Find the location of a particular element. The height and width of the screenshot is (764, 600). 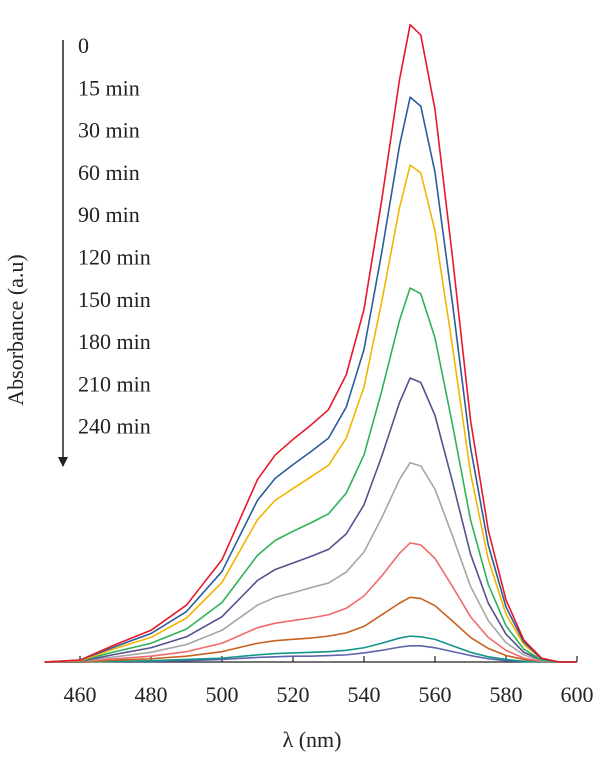

legend-label: 210 min is located at coordinates (114, 383).